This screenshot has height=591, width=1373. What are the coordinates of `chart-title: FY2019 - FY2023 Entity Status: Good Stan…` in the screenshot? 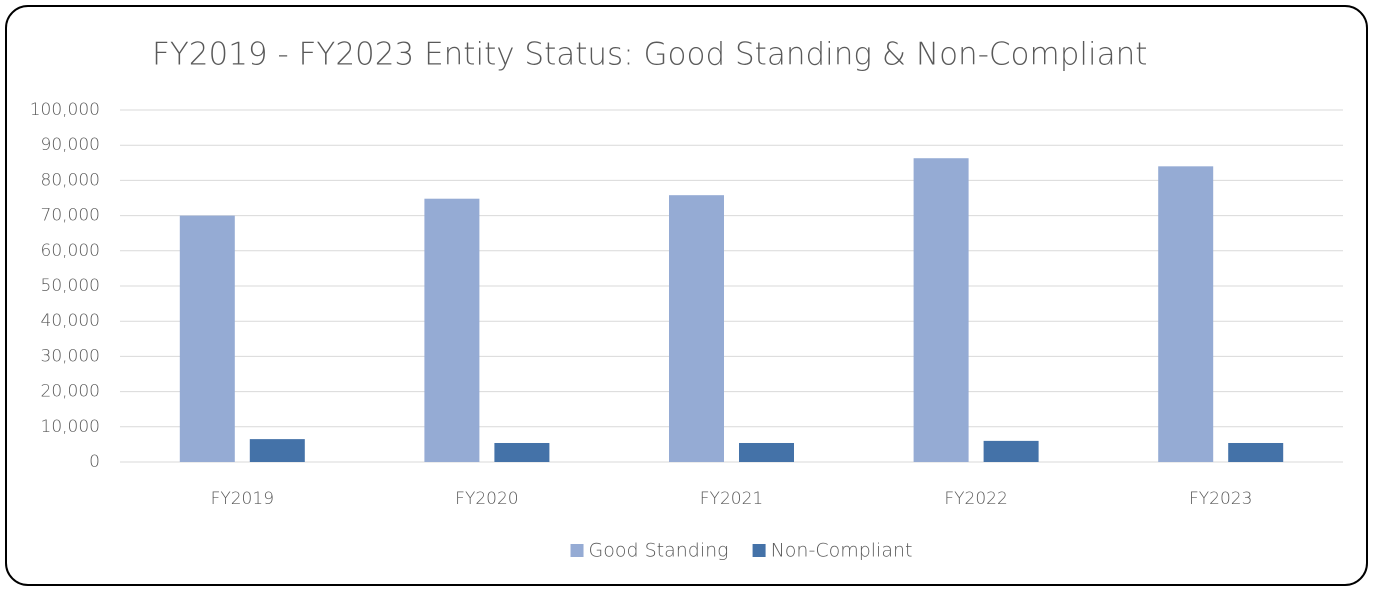 It's located at (649, 55).